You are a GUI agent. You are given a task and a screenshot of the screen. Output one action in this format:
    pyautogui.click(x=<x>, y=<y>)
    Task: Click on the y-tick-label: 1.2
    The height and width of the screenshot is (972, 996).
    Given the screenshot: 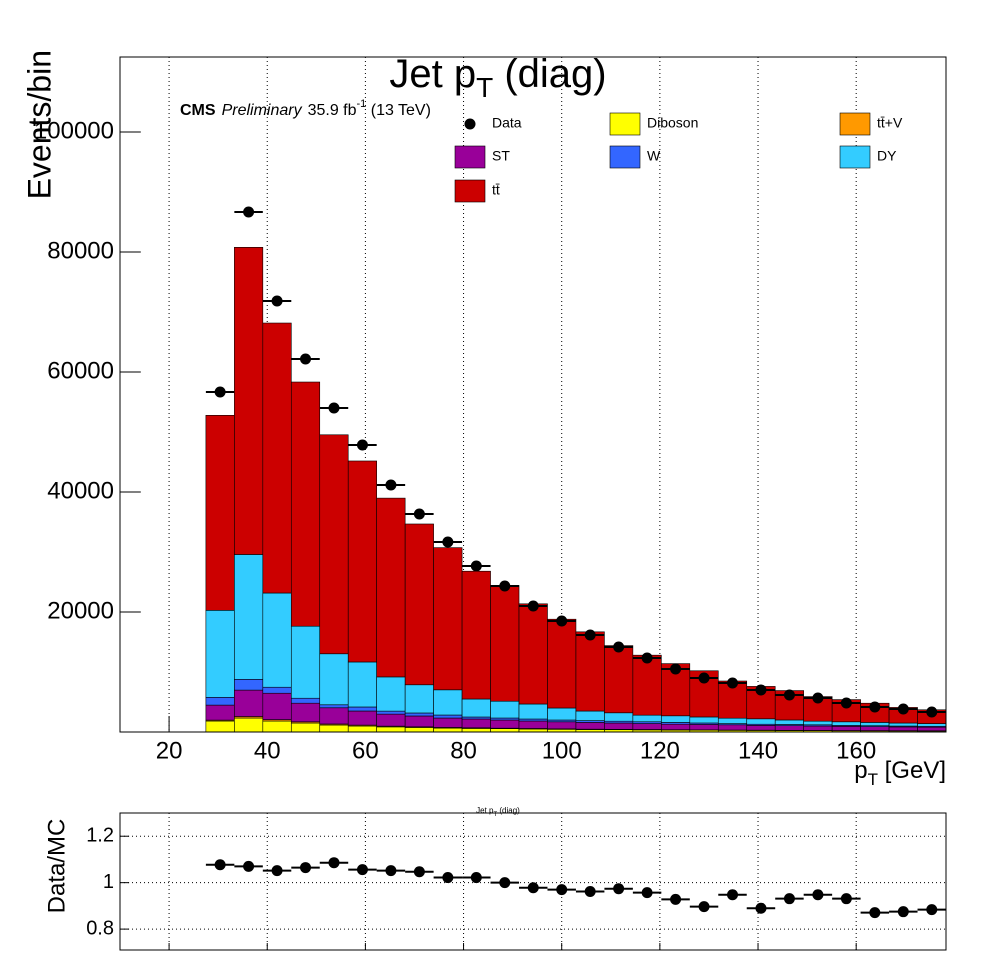 What is the action you would take?
    pyautogui.click(x=100, y=836)
    